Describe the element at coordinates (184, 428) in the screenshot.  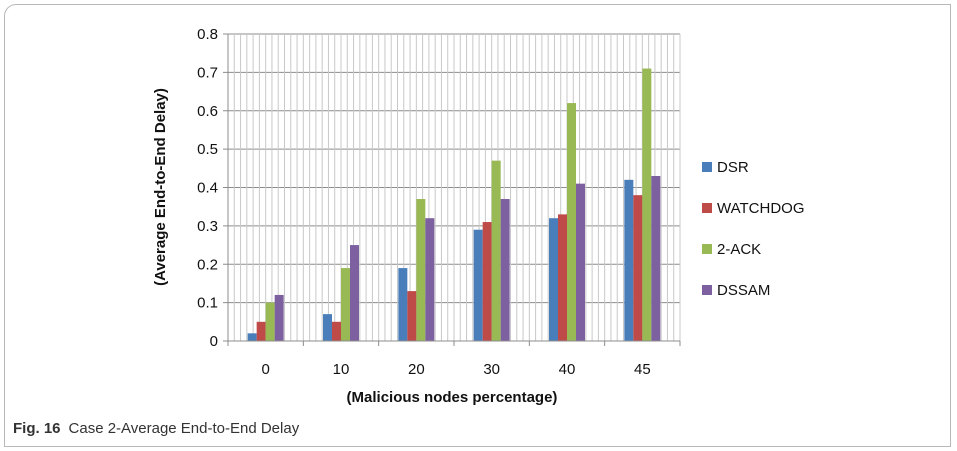
I see `caption-text: Case 2-Average End-to-End Delay` at that location.